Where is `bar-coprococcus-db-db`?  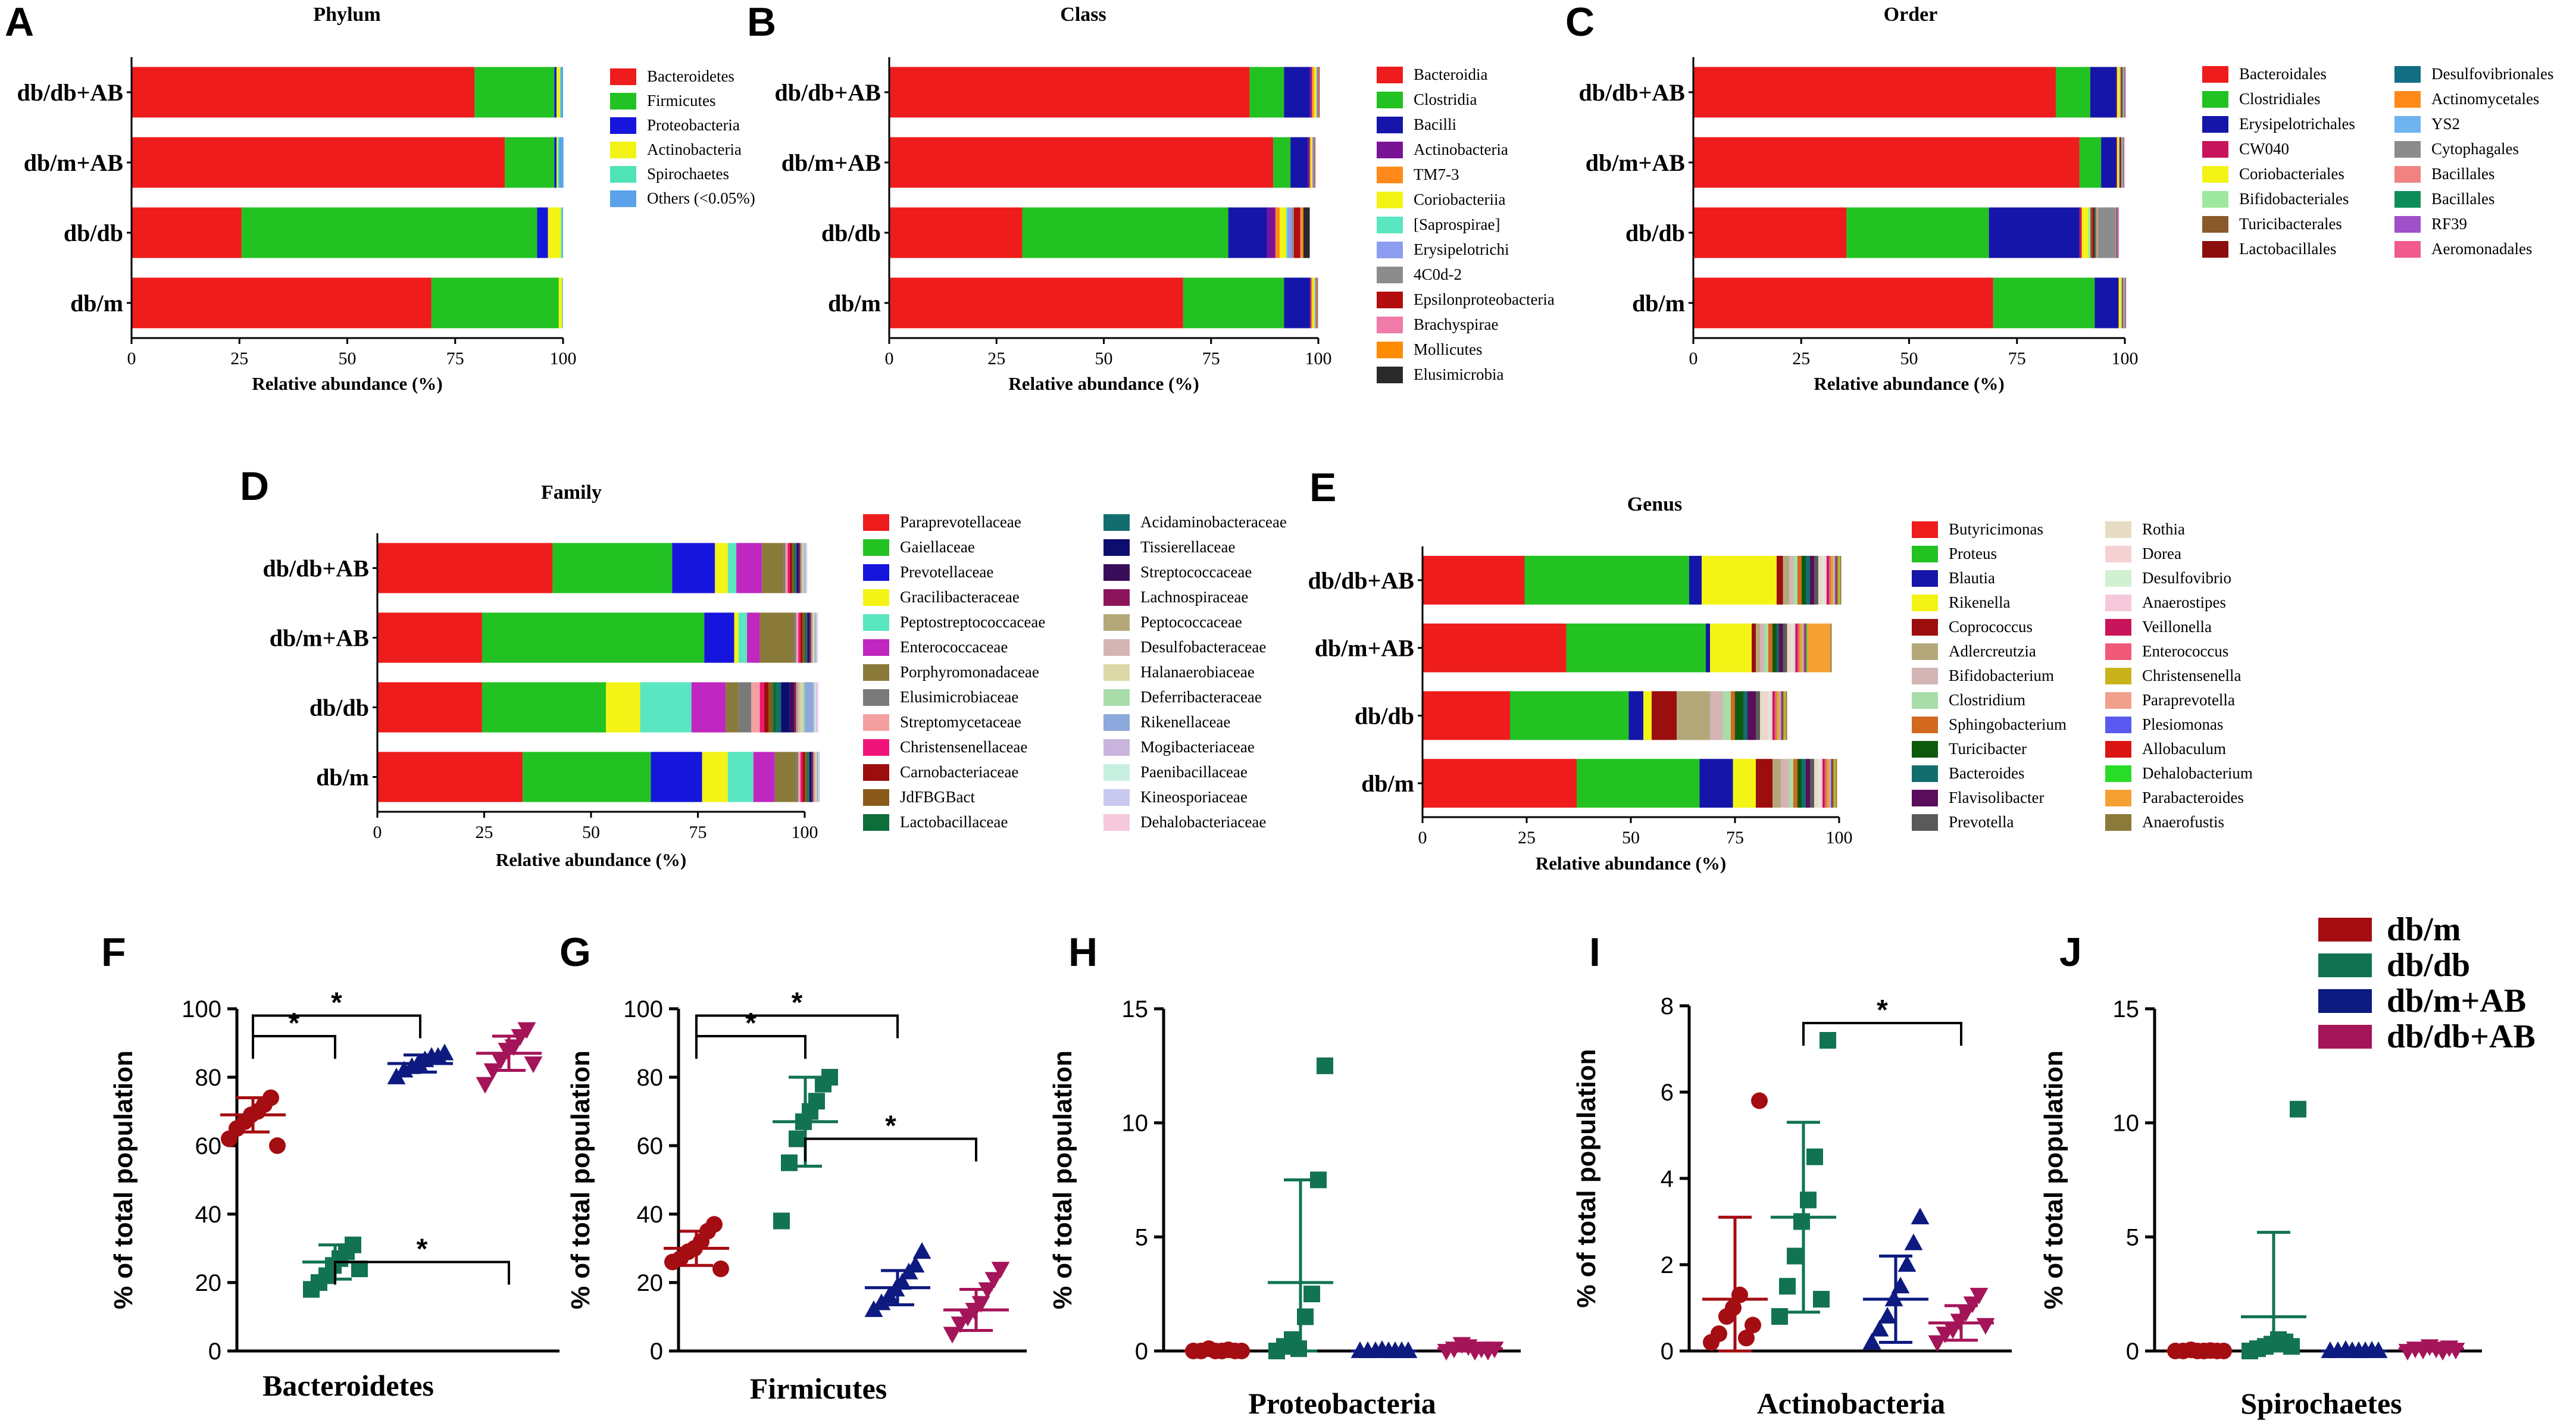
bar-coprococcus-db-db is located at coordinates (1664, 715).